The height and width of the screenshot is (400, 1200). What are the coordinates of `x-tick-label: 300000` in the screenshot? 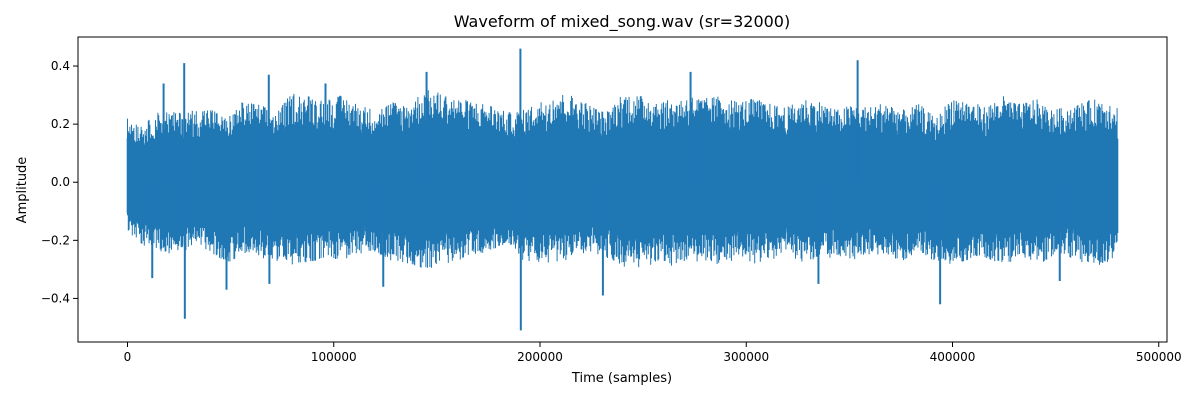 It's located at (746, 357).